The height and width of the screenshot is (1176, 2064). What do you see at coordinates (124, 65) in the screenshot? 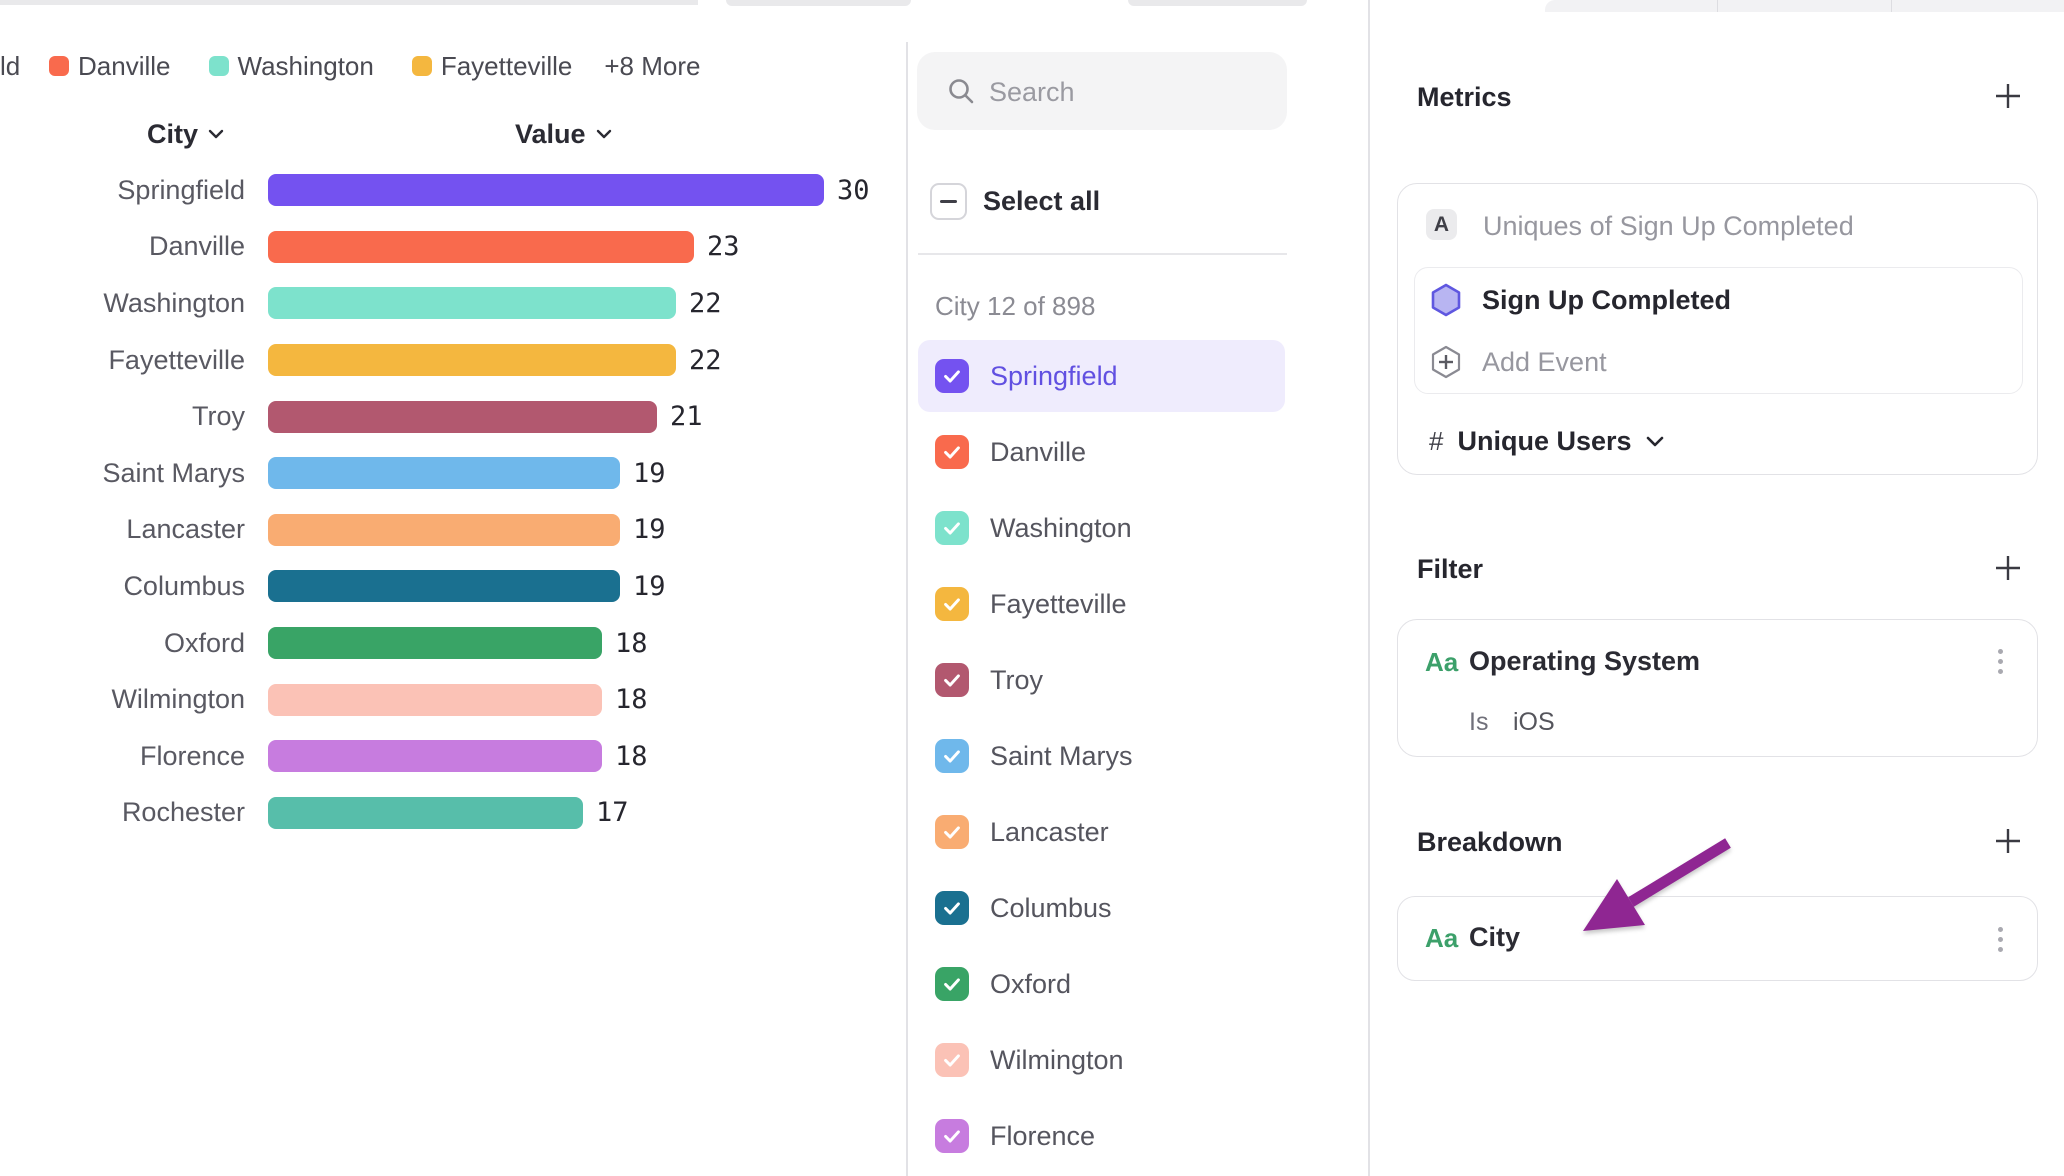
I see `legend-item-label: Danville` at bounding box center [124, 65].